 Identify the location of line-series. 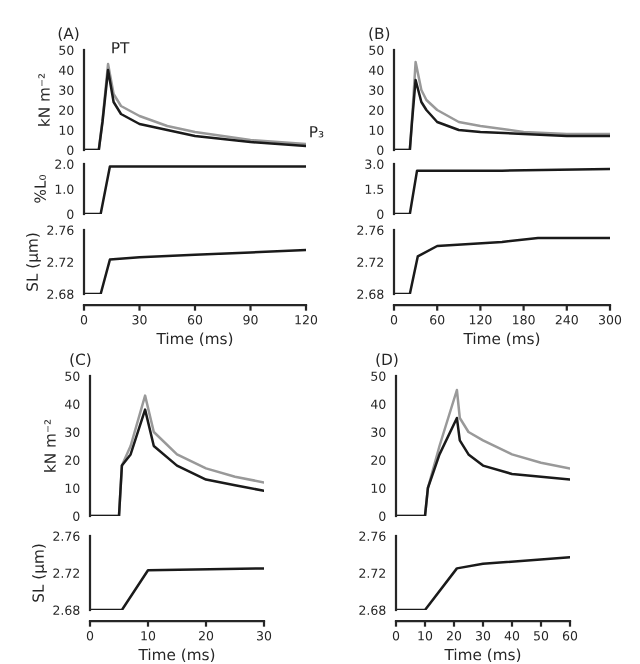
(502, 265).